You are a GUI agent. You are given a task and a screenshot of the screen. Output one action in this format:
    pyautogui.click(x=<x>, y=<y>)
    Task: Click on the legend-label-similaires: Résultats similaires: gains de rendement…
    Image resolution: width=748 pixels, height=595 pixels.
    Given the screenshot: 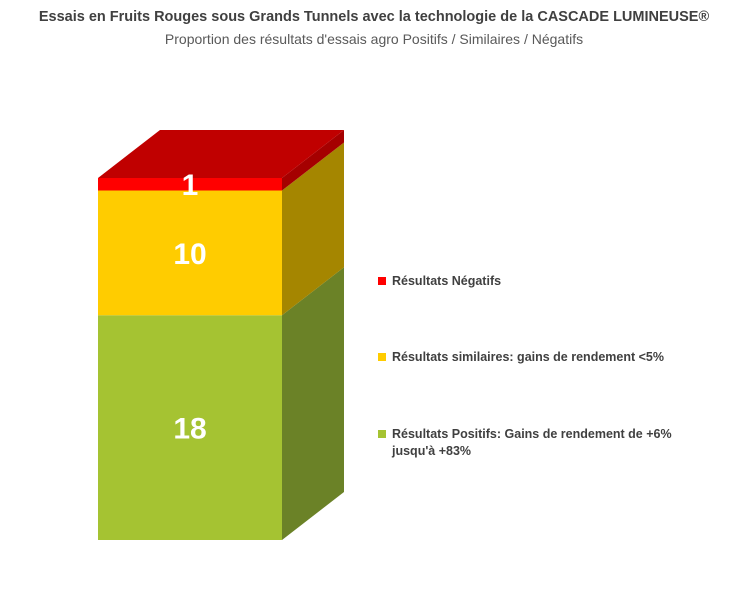 What is the action you would take?
    pyautogui.click(x=528, y=357)
    